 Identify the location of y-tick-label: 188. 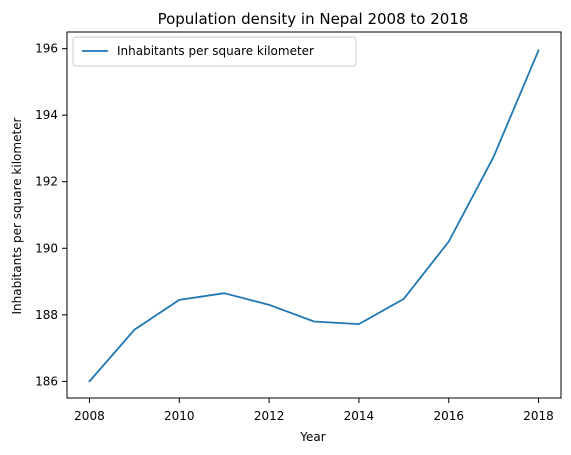
(46, 315).